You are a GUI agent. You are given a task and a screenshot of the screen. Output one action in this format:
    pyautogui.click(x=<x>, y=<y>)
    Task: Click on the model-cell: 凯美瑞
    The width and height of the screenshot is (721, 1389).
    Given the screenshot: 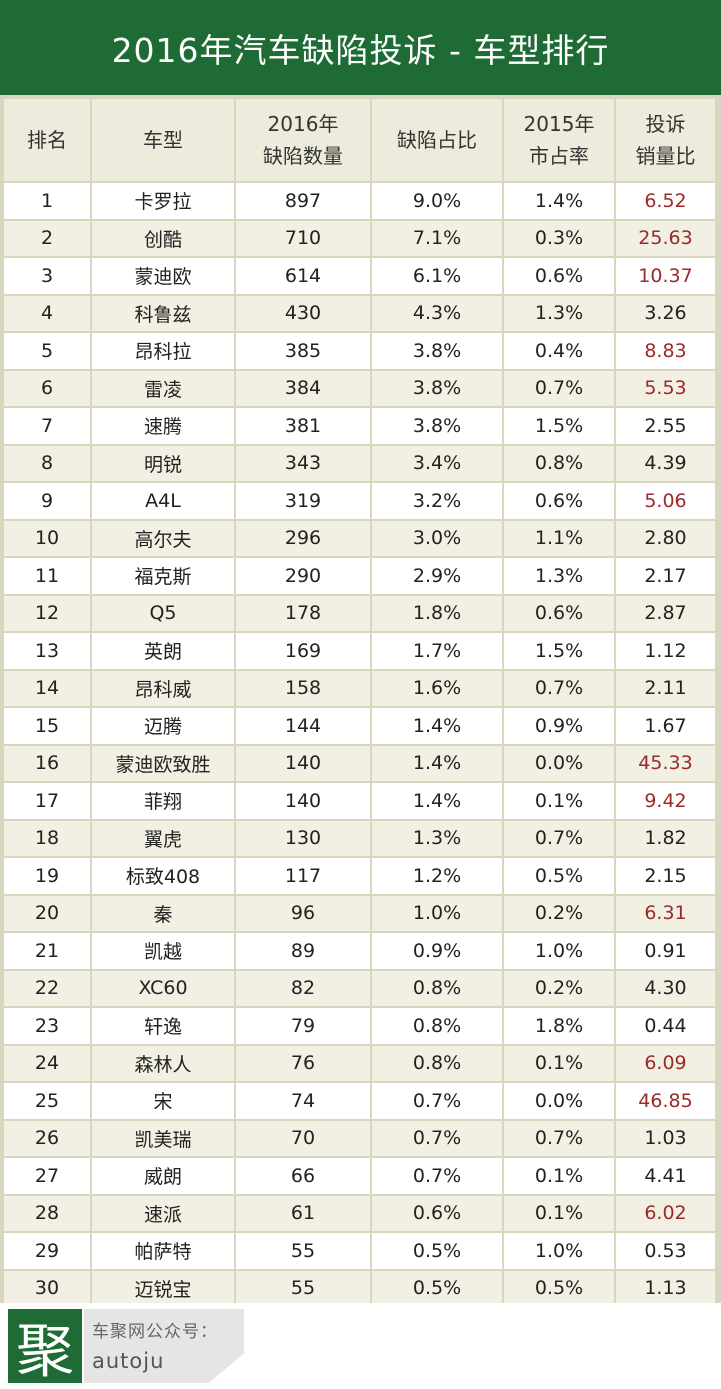 What is the action you would take?
    pyautogui.click(x=163, y=1138)
    